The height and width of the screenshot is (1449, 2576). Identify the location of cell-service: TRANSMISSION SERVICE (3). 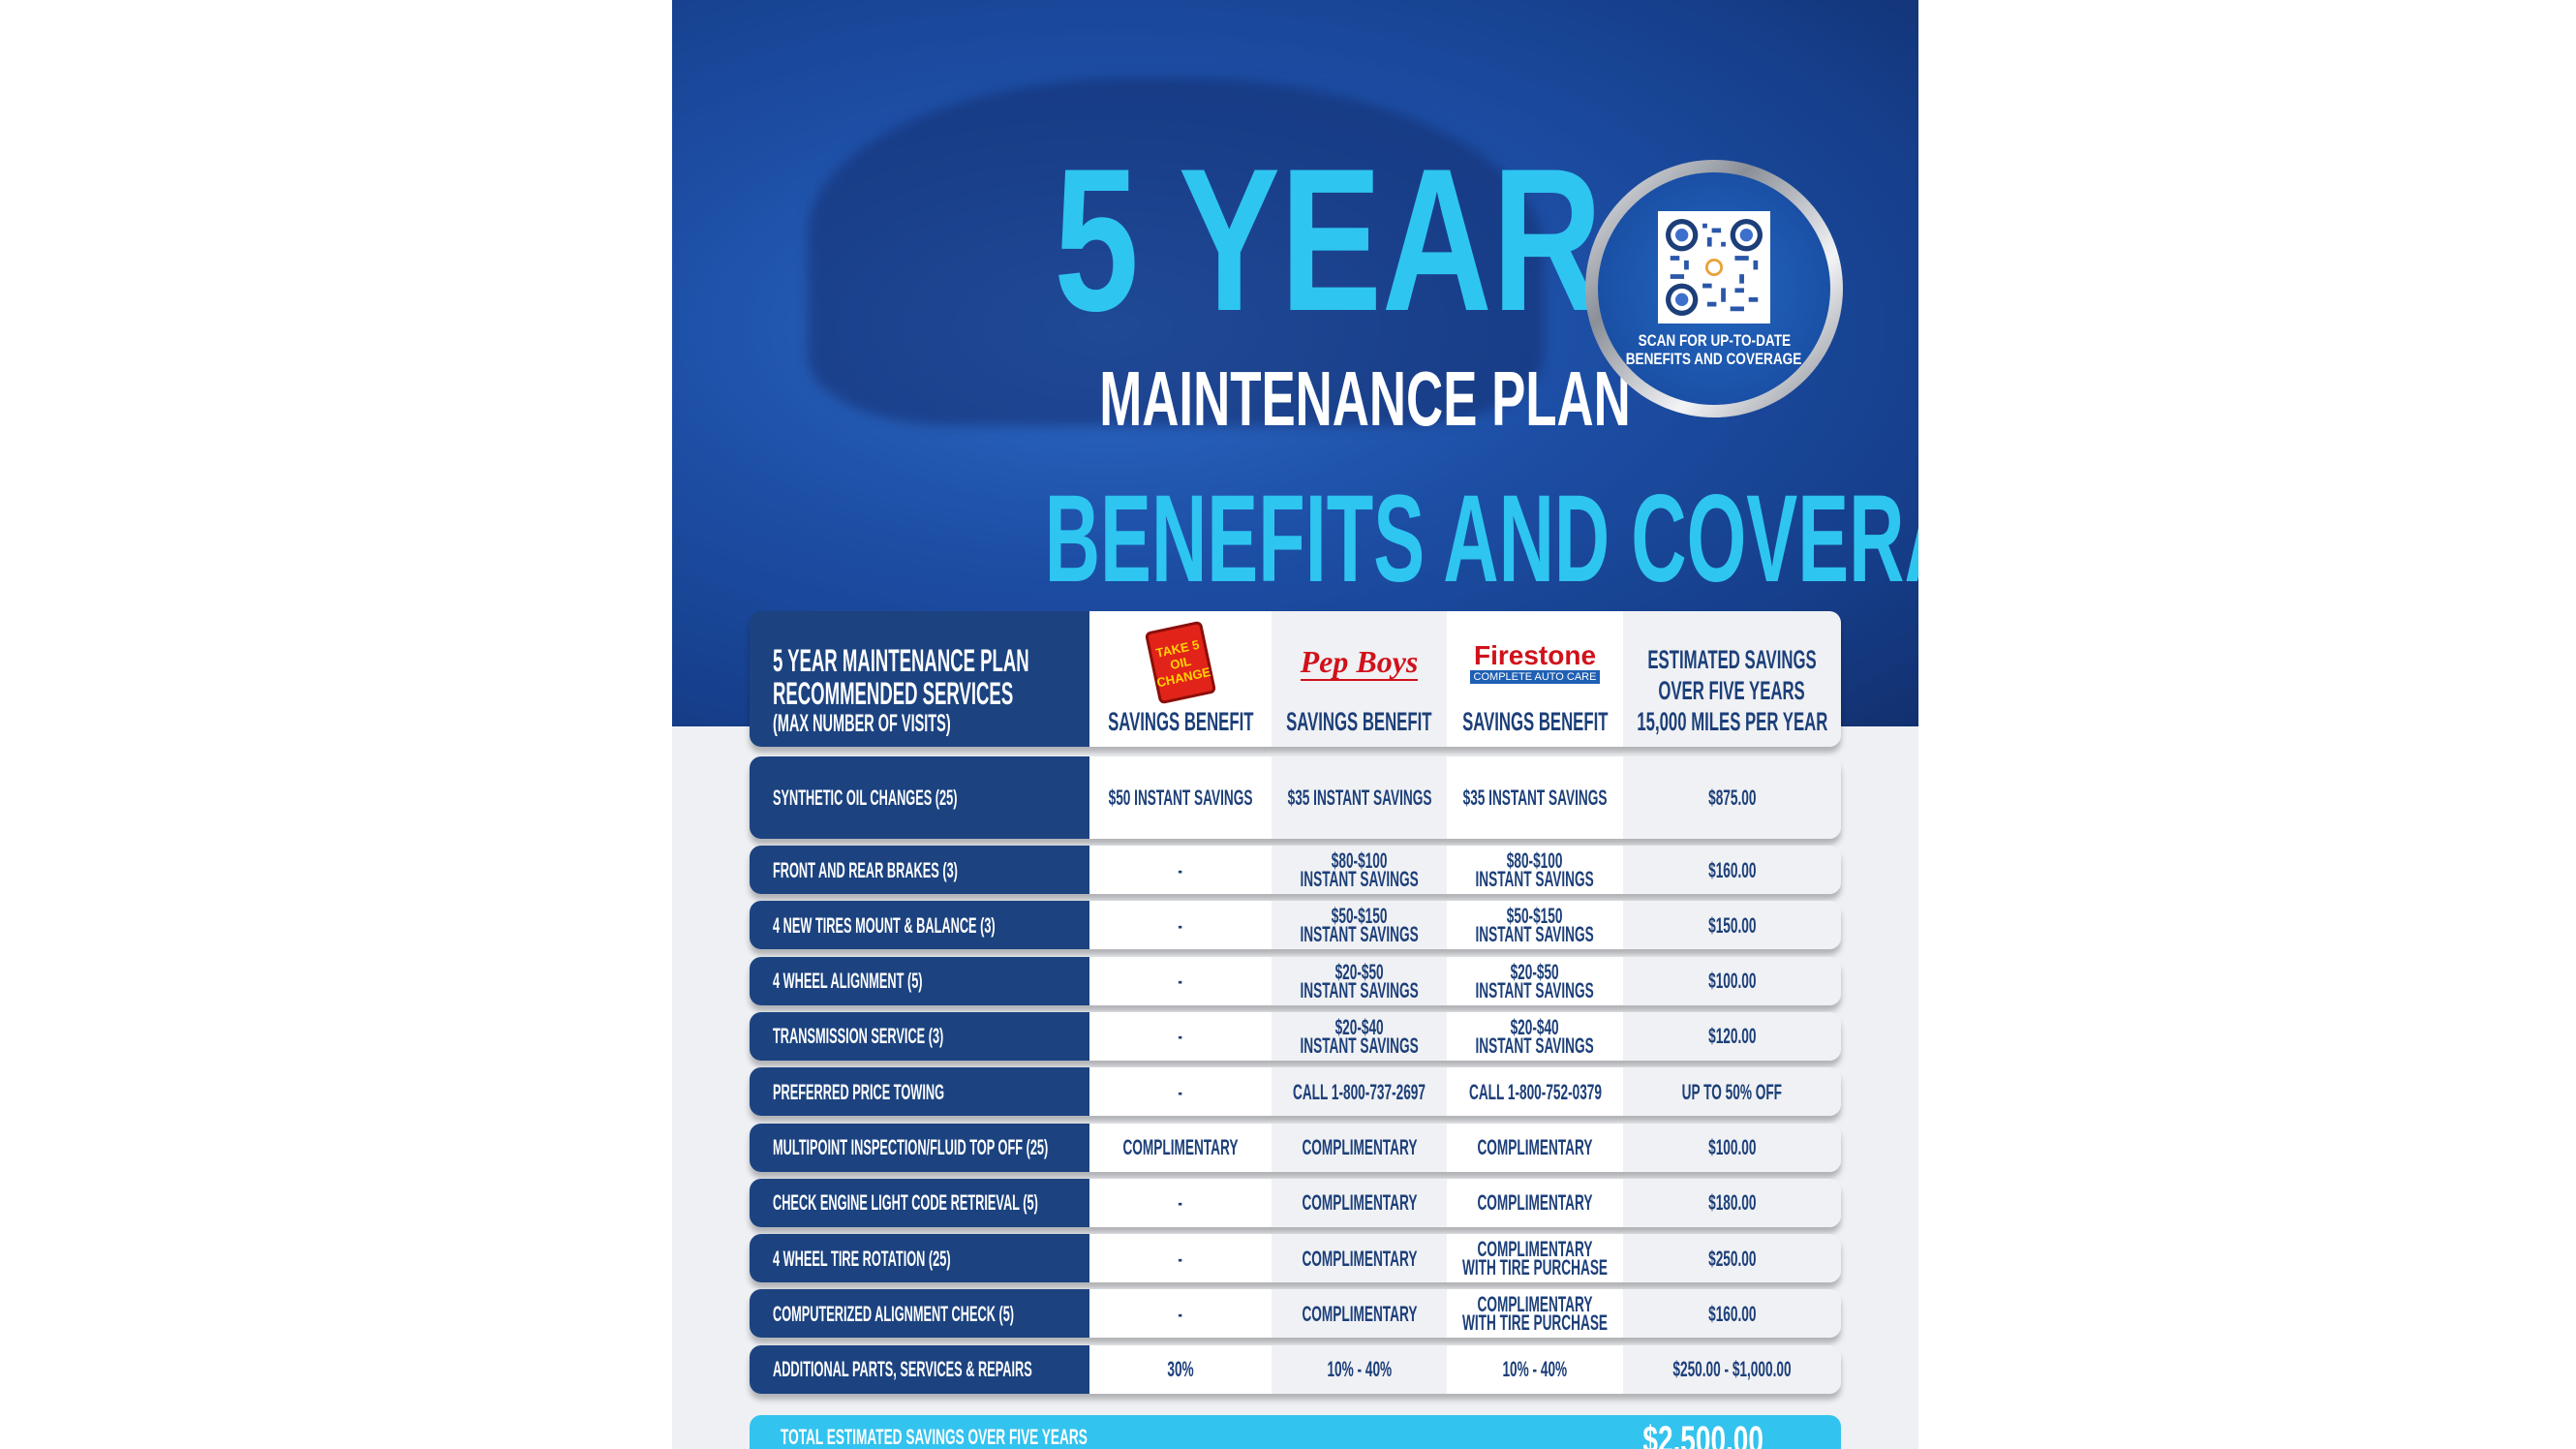
(919, 1036).